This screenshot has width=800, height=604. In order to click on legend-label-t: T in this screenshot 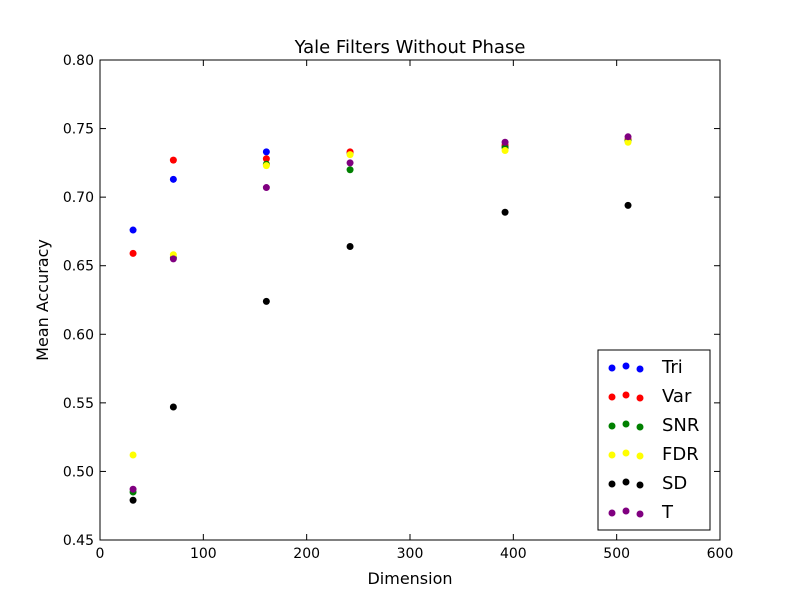, I will do `click(667, 512)`.